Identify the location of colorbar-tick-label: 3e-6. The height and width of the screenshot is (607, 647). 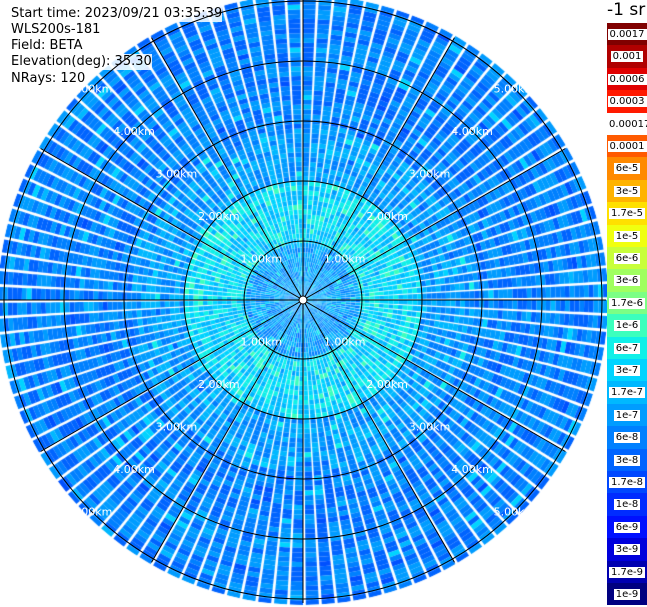
(627, 281).